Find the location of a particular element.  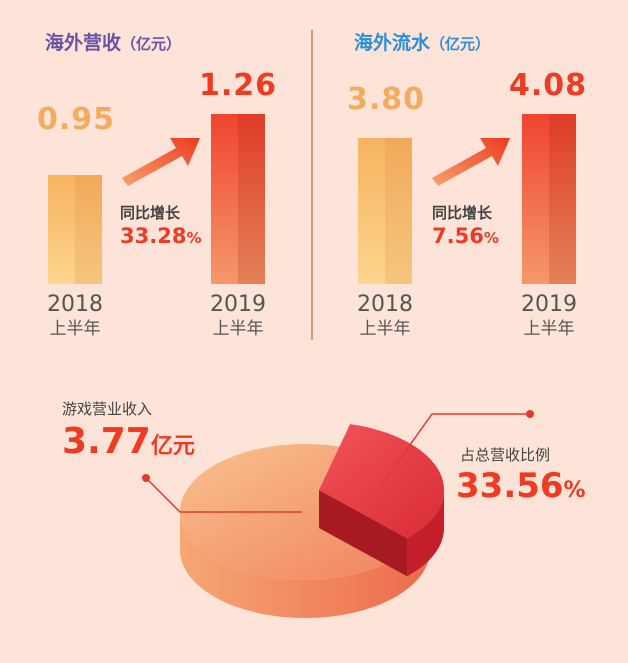

year-label-revenue-2018: 2018 上半年 is located at coordinates (75, 317).